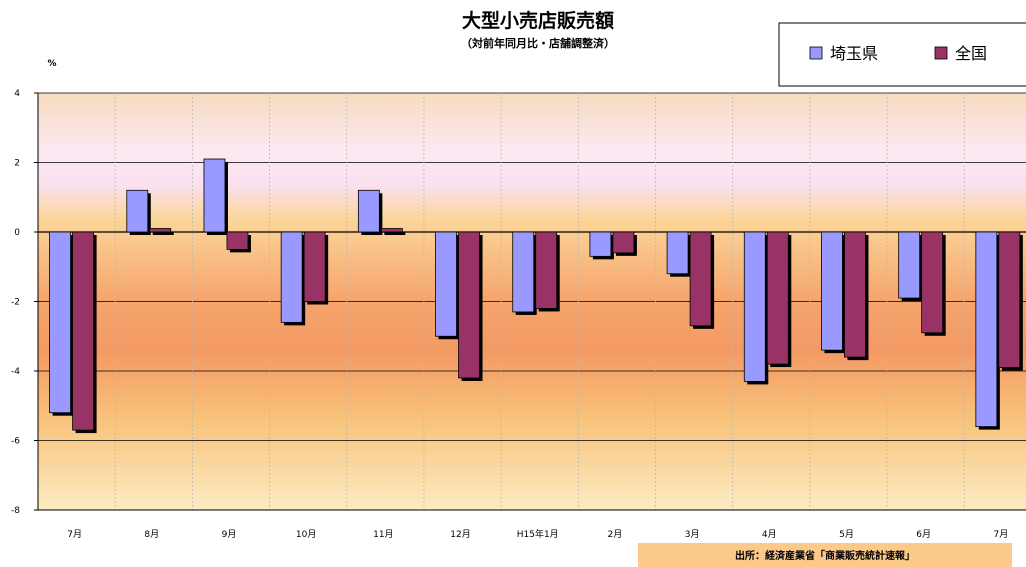 The width and height of the screenshot is (1026, 567). I want to click on y-tick-label: -4, so click(15, 372).